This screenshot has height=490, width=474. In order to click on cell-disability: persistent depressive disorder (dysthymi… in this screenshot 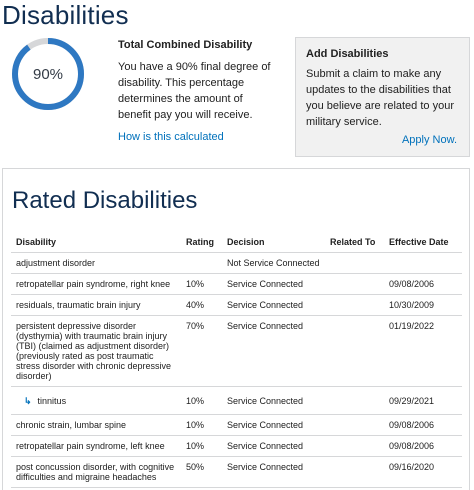, I will do `click(96, 351)`.